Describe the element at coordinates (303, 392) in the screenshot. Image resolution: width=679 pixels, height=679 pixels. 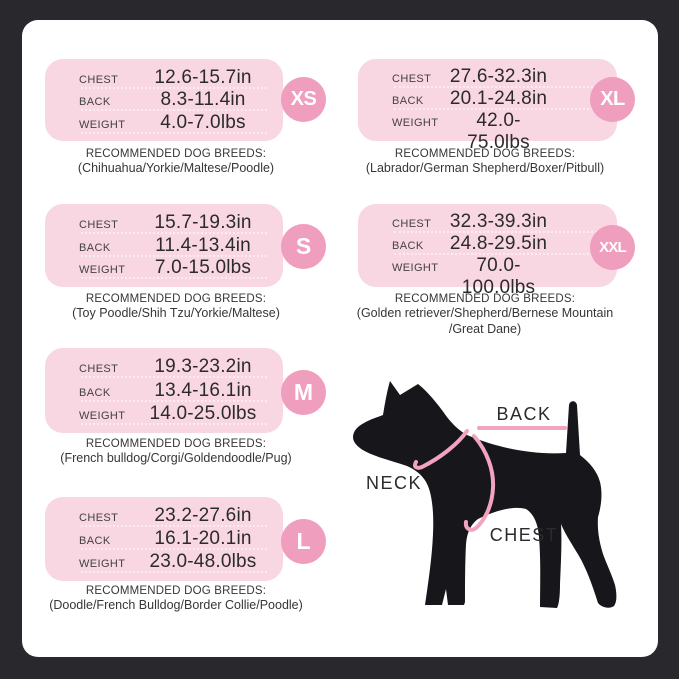
I see `size-badge-m: M` at that location.